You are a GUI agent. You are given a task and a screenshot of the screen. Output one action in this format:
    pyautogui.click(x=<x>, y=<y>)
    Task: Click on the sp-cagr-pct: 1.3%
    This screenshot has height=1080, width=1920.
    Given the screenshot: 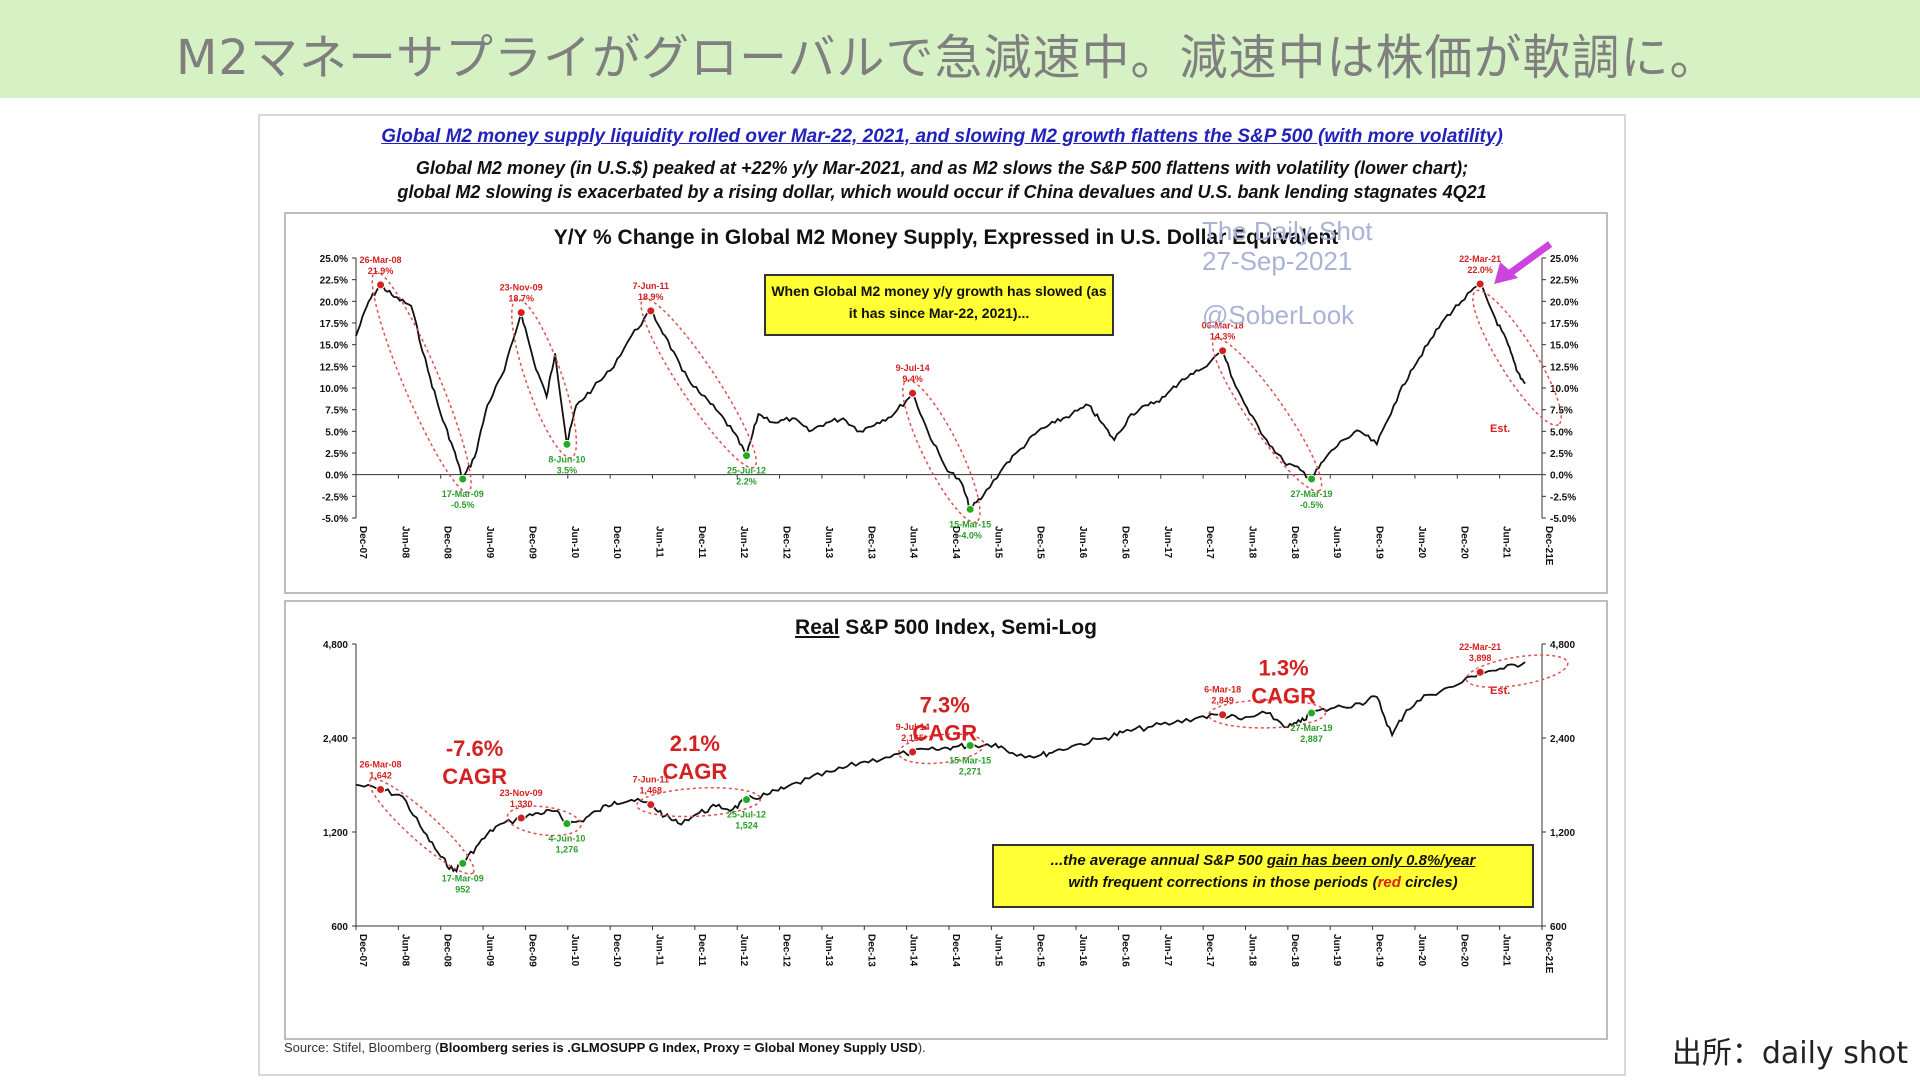 What is the action you would take?
    pyautogui.click(x=1284, y=668)
    